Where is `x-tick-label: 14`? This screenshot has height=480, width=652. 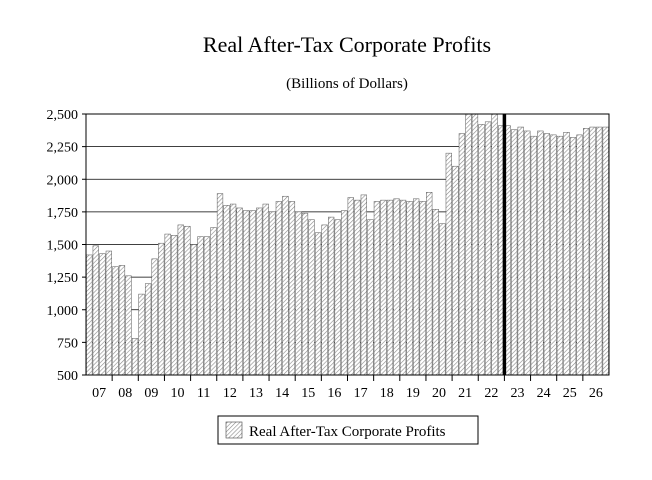 x-tick-label: 14 is located at coordinates (282, 393).